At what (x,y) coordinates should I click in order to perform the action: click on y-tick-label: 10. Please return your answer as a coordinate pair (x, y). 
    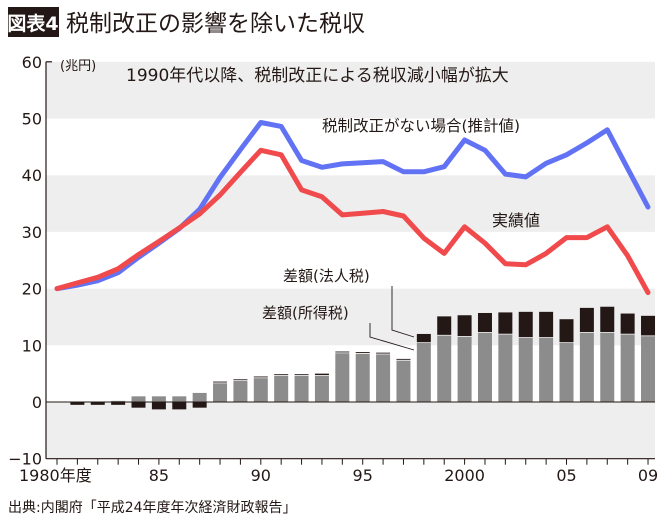
    Looking at the image, I should click on (32, 345).